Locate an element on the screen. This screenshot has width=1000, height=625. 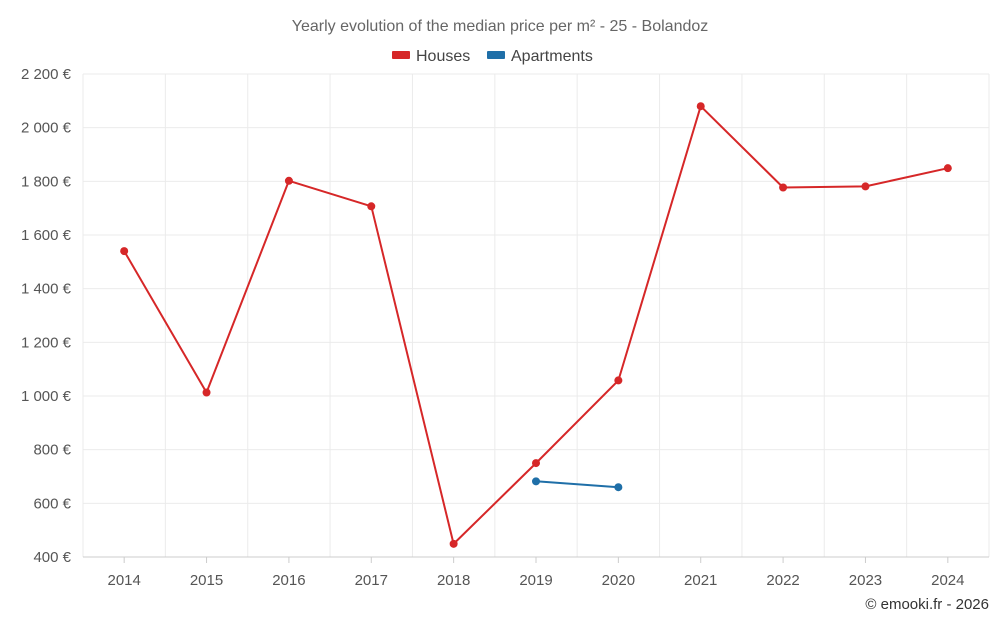
series-line-apartments is located at coordinates (577, 484).